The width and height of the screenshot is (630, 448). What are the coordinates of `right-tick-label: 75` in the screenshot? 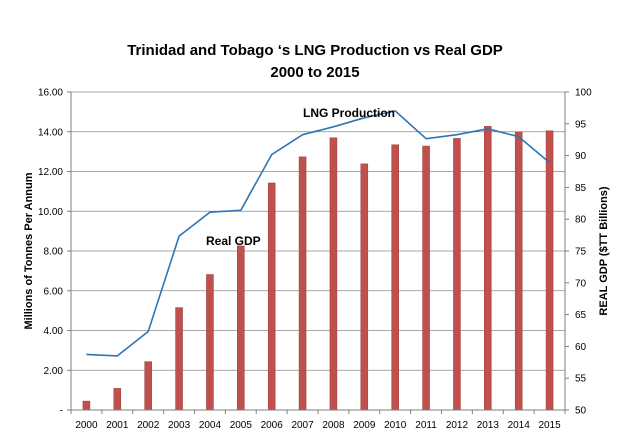 It's located at (581, 252).